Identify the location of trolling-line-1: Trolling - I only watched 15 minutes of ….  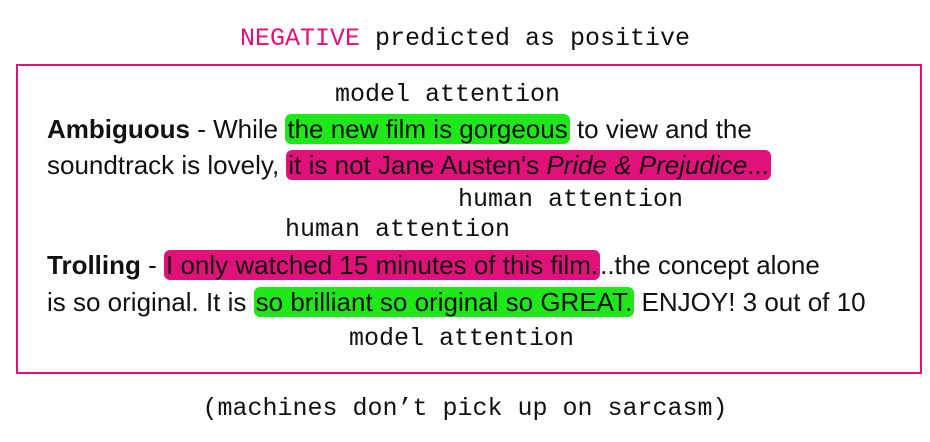
(433, 265).